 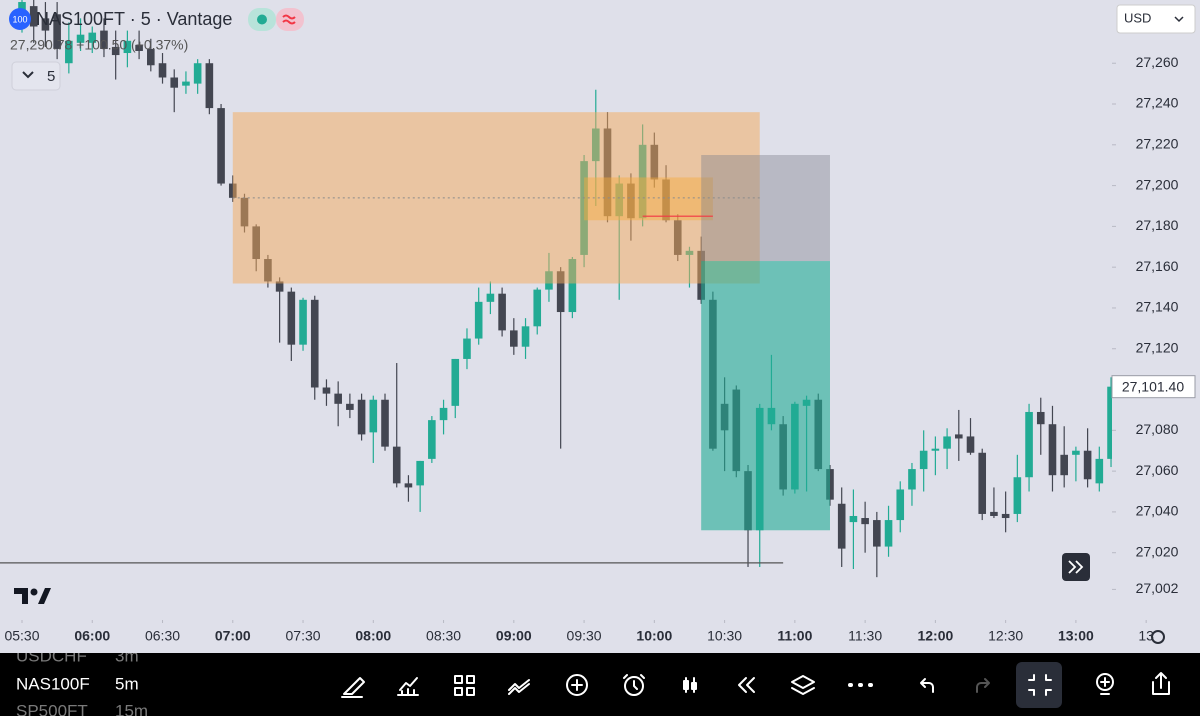 What do you see at coordinates (373, 636) in the screenshot?
I see `x-tick-label: 08:00` at bounding box center [373, 636].